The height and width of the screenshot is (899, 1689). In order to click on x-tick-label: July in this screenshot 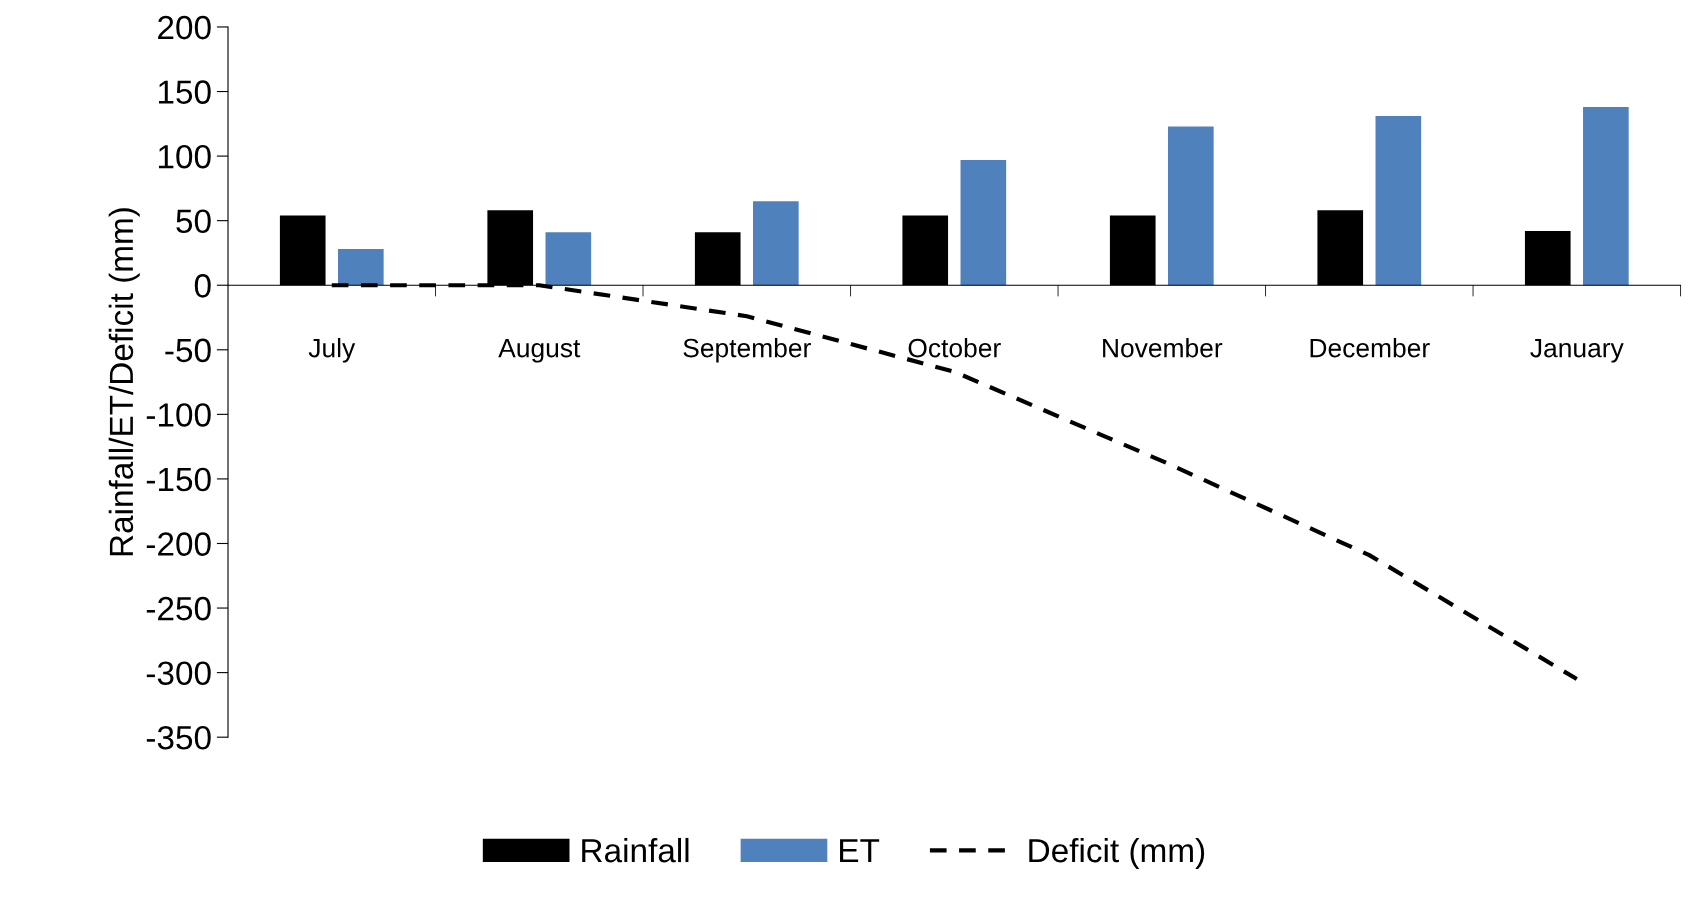, I will do `click(332, 350)`.